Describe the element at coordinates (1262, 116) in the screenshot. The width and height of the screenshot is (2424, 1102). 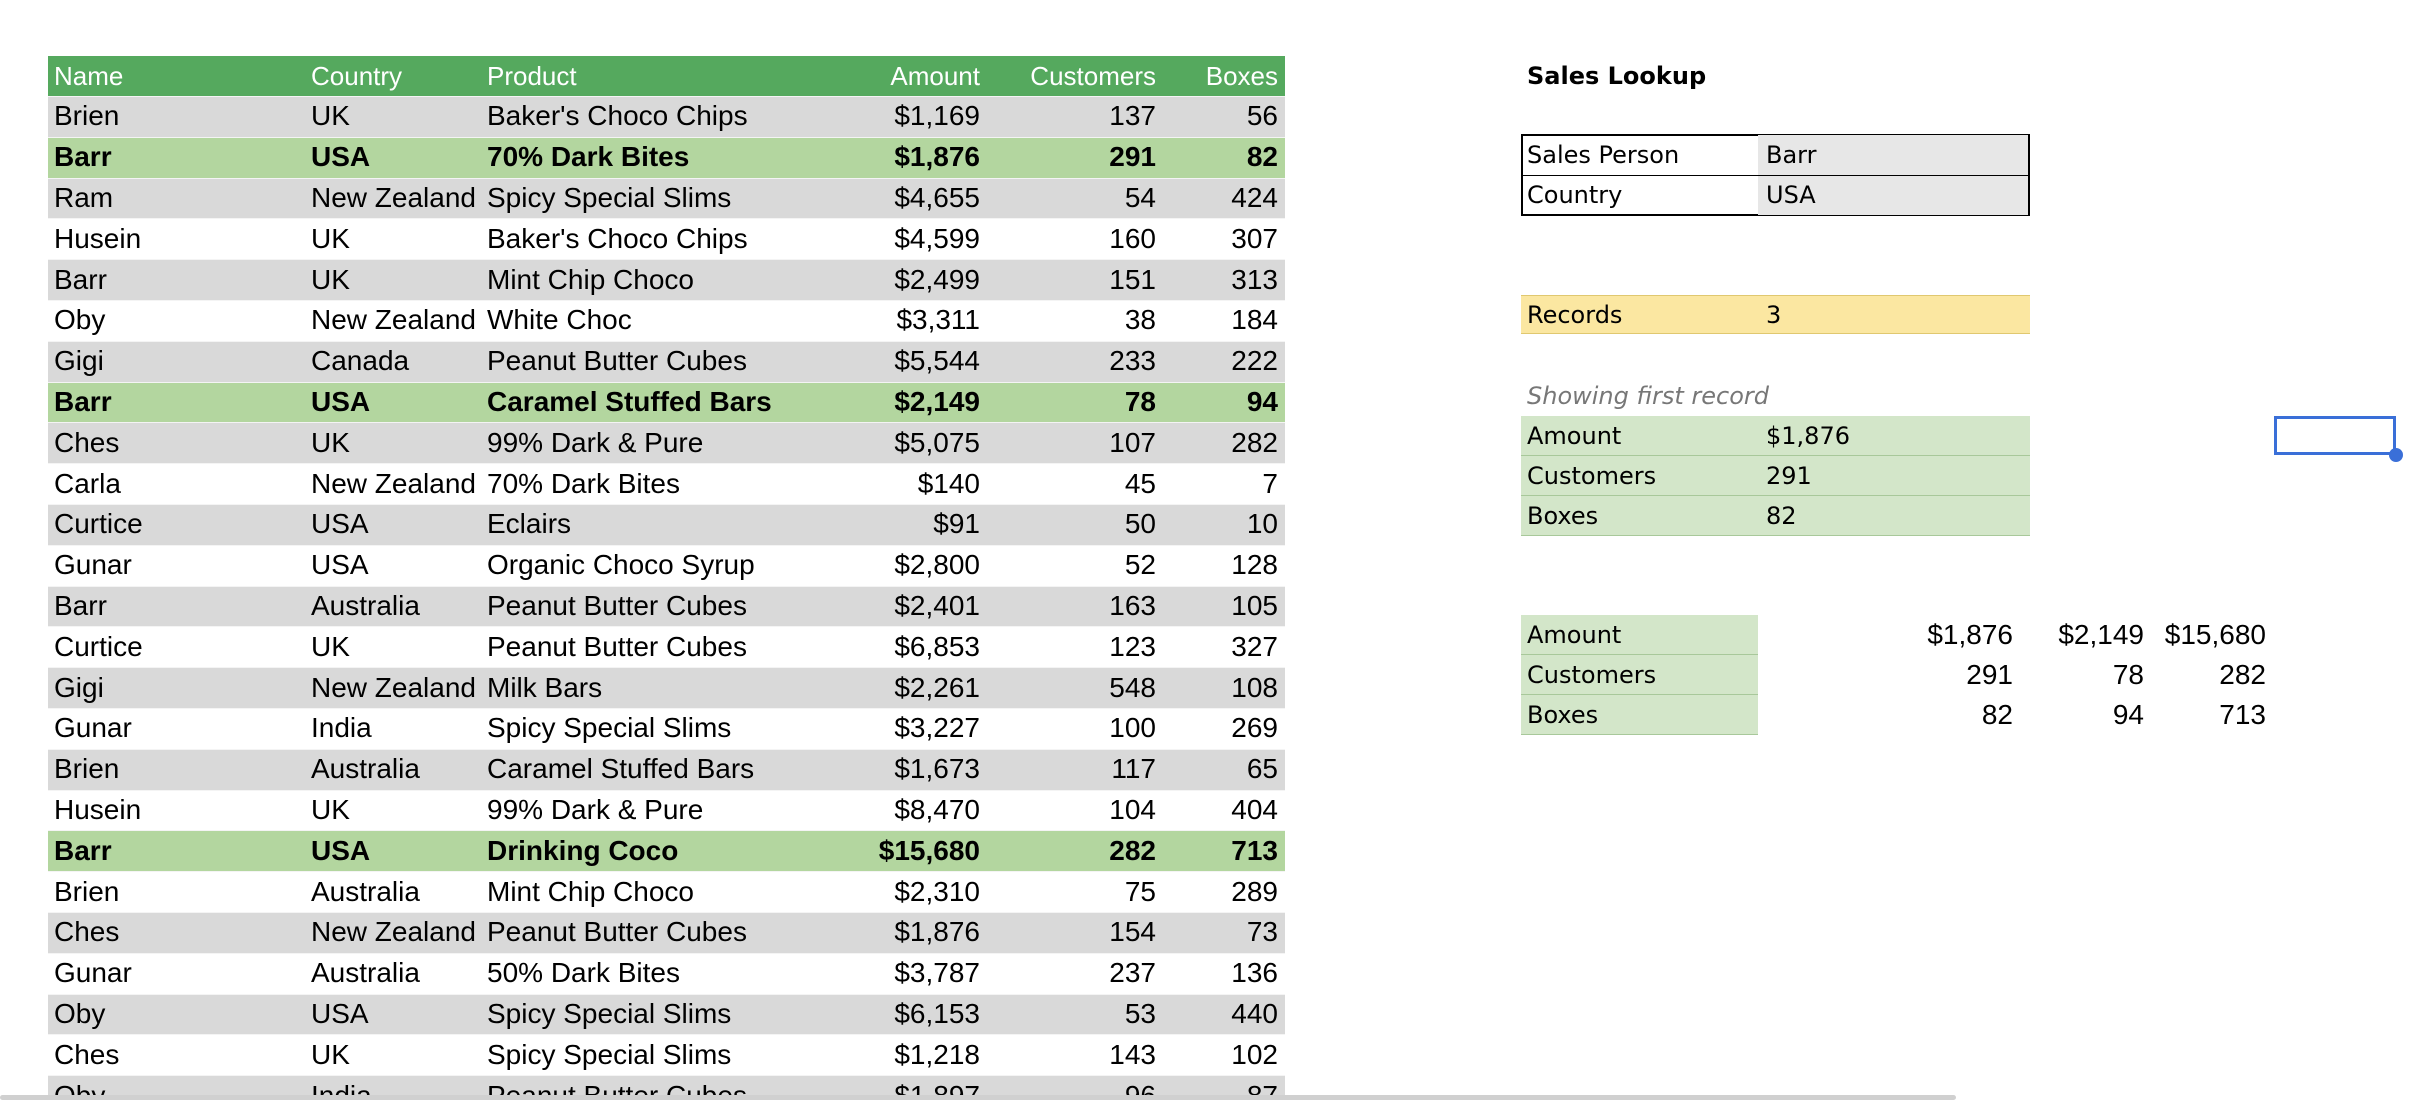
I see `table-cell: 56` at that location.